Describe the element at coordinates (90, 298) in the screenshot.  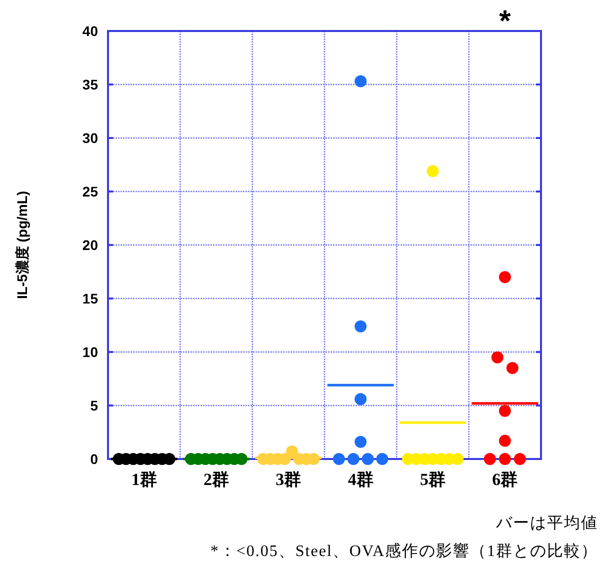
I see `y-tick-label: 15` at that location.